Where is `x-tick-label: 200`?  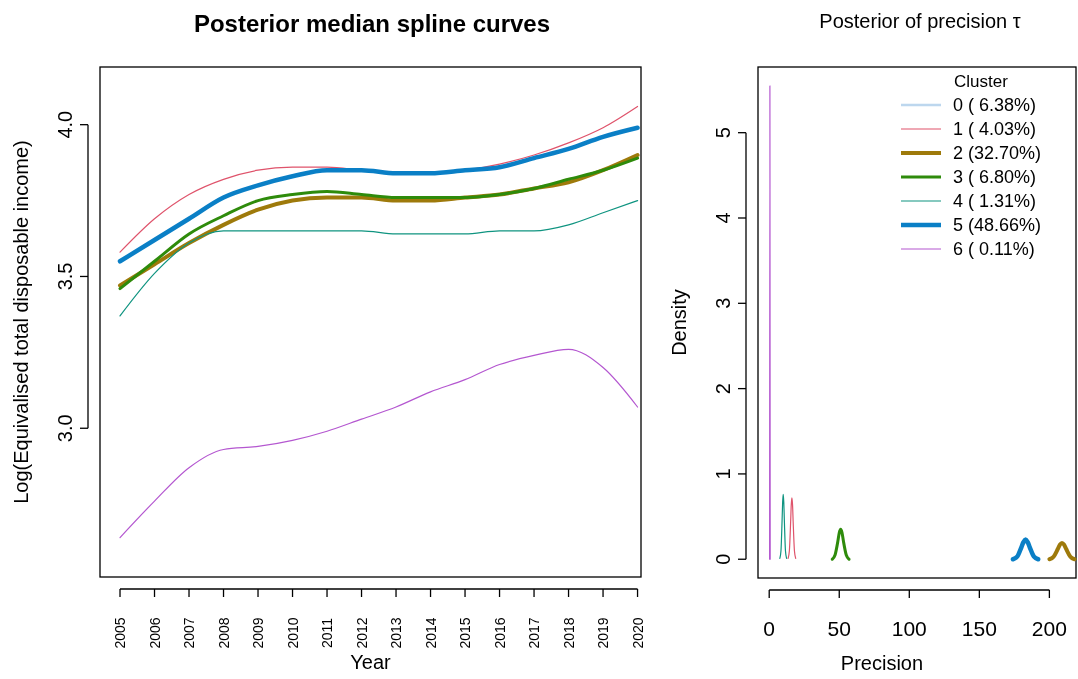 x-tick-label: 200 is located at coordinates (1049, 628).